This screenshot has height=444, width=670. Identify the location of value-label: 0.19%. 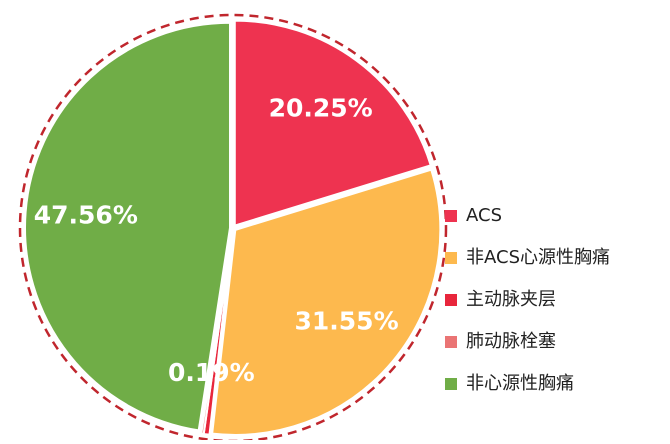
(211, 372).